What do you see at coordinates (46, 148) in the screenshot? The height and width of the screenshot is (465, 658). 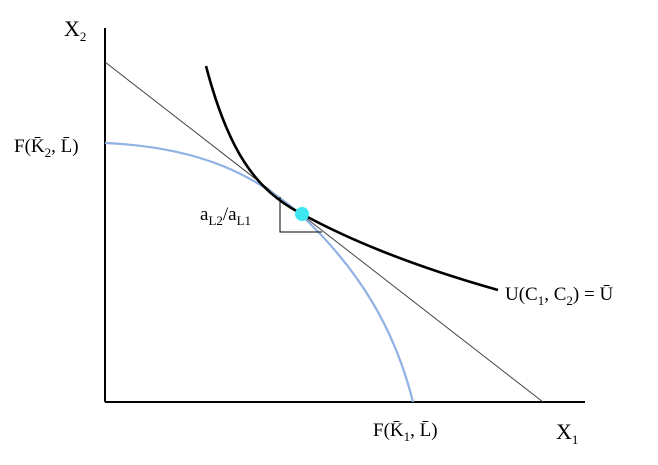 I see `y-intercept-label: F(K̄2, L̄)` at bounding box center [46, 148].